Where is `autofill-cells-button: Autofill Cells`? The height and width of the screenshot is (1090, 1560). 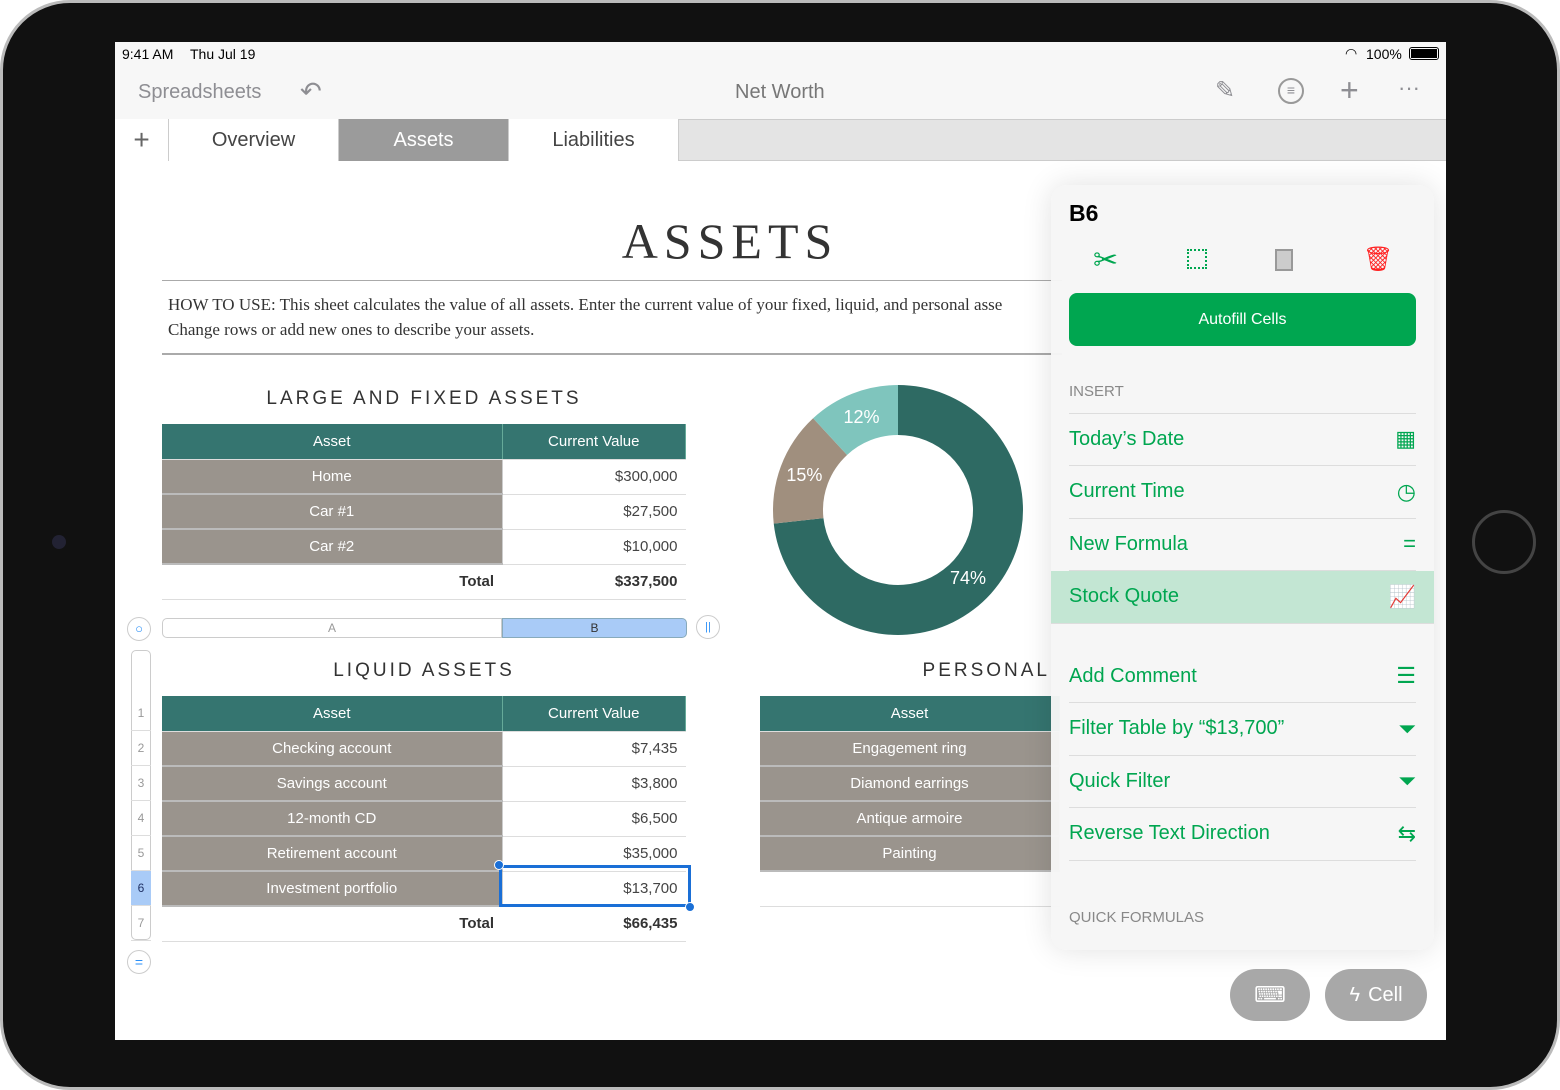
autofill-cells-button: Autofill Cells is located at coordinates (1242, 319).